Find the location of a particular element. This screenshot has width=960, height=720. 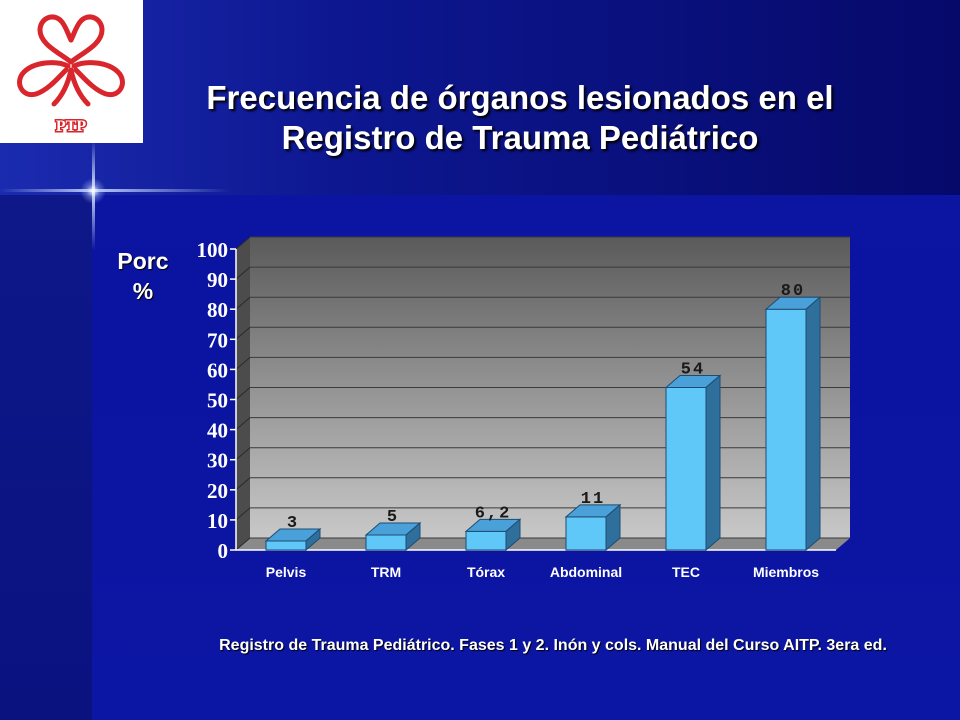

data-label-5: 80 is located at coordinates (793, 291).